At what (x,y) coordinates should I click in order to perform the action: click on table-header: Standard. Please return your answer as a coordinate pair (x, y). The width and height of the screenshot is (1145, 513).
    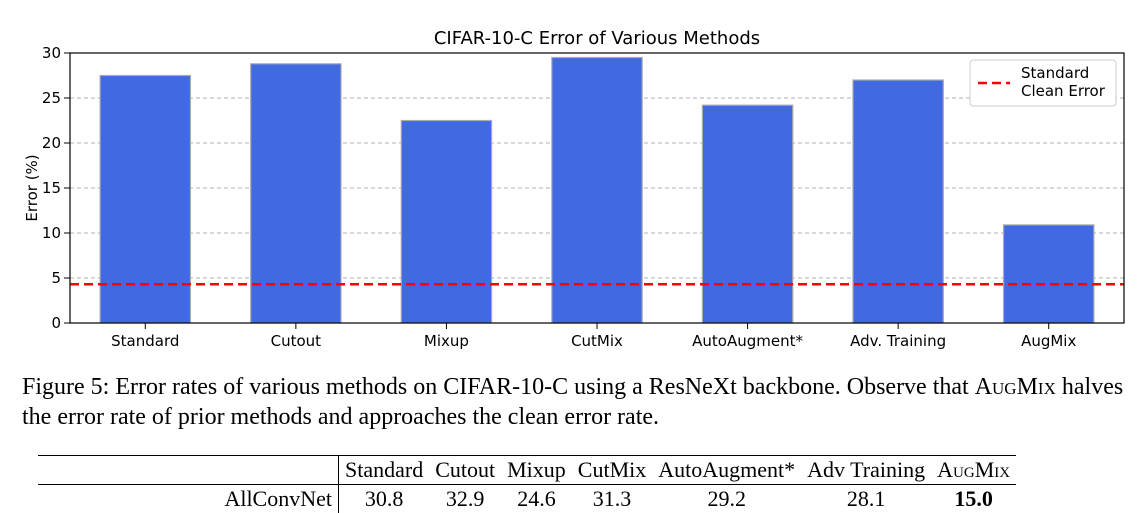
    Looking at the image, I should click on (384, 470).